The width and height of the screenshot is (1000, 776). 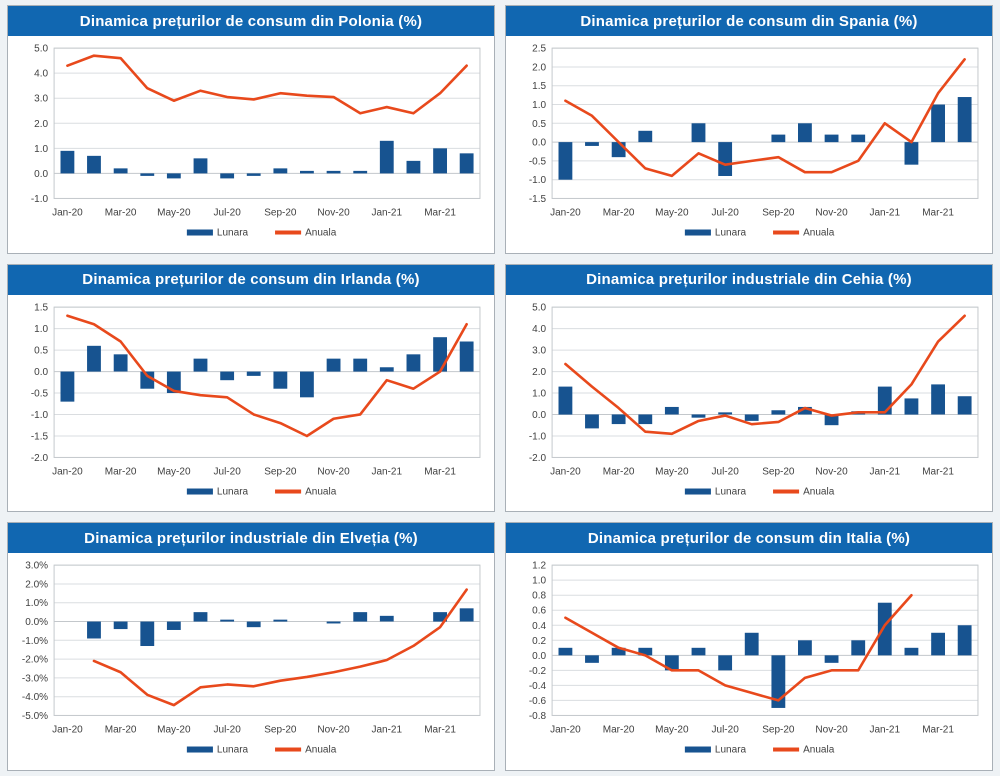 I want to click on svg-text: -0.2, so click(x=538, y=671).